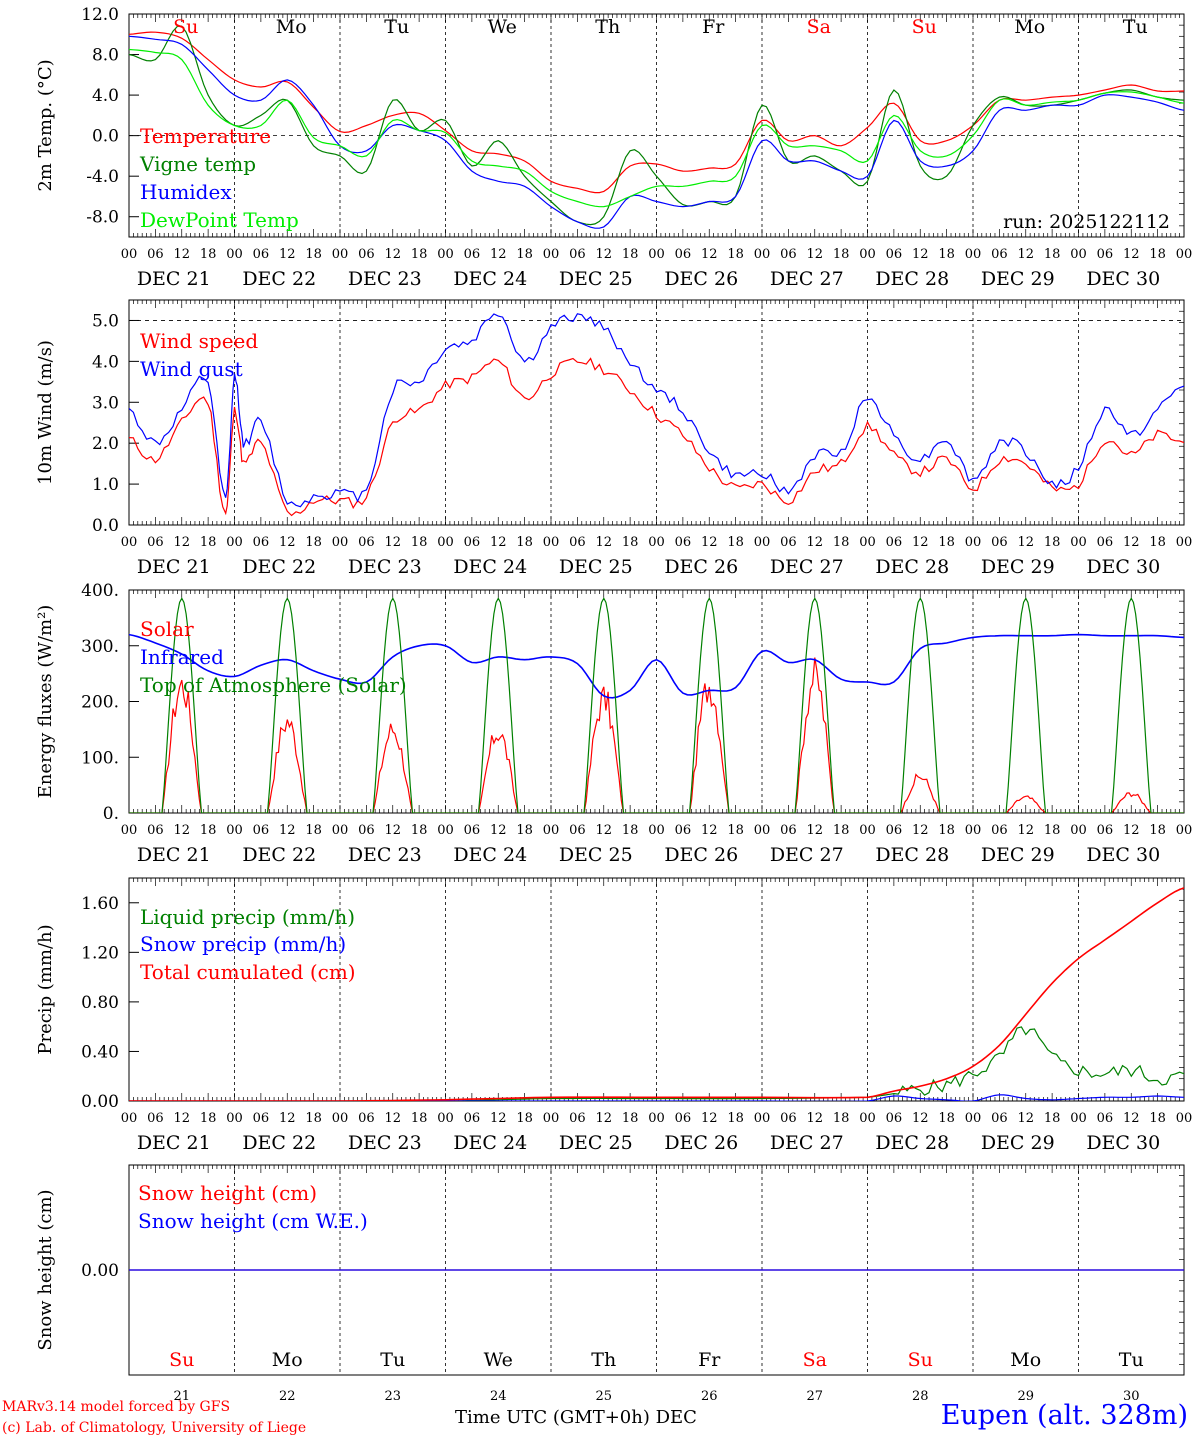  What do you see at coordinates (253, 1221) in the screenshot?
I see `legend-label: Snow height (cm W.E.)` at bounding box center [253, 1221].